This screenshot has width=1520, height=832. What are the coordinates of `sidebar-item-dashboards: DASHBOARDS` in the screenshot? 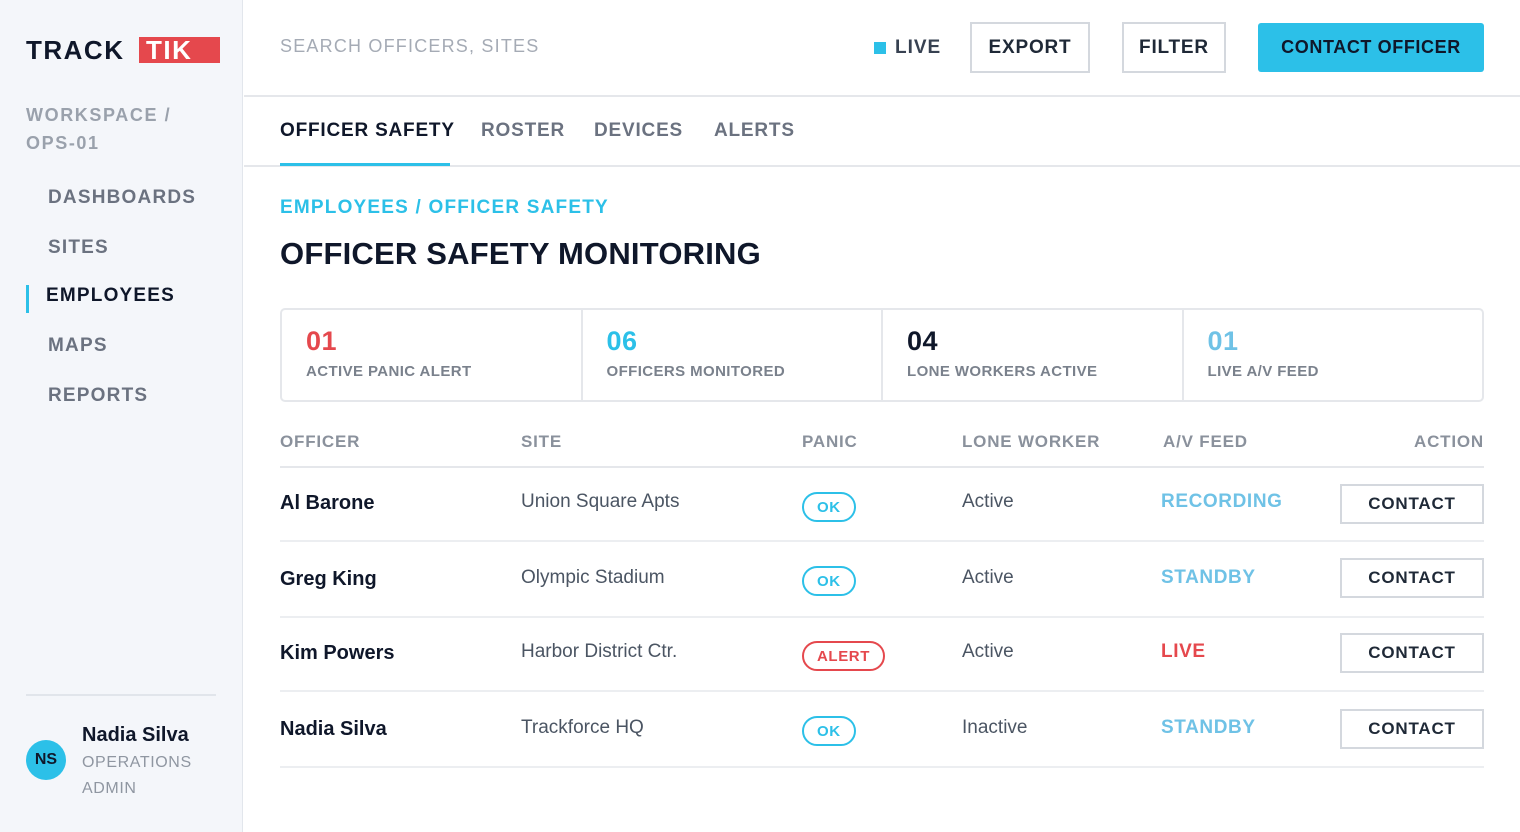 It's located at (122, 197).